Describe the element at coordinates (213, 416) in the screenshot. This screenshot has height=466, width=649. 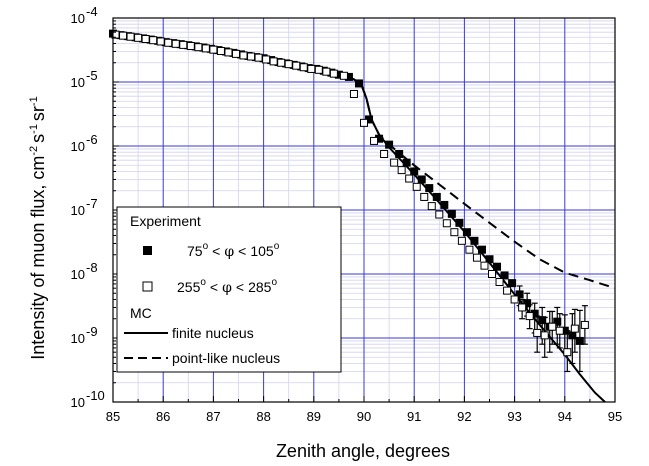
I see `x-tick-label: 87` at that location.